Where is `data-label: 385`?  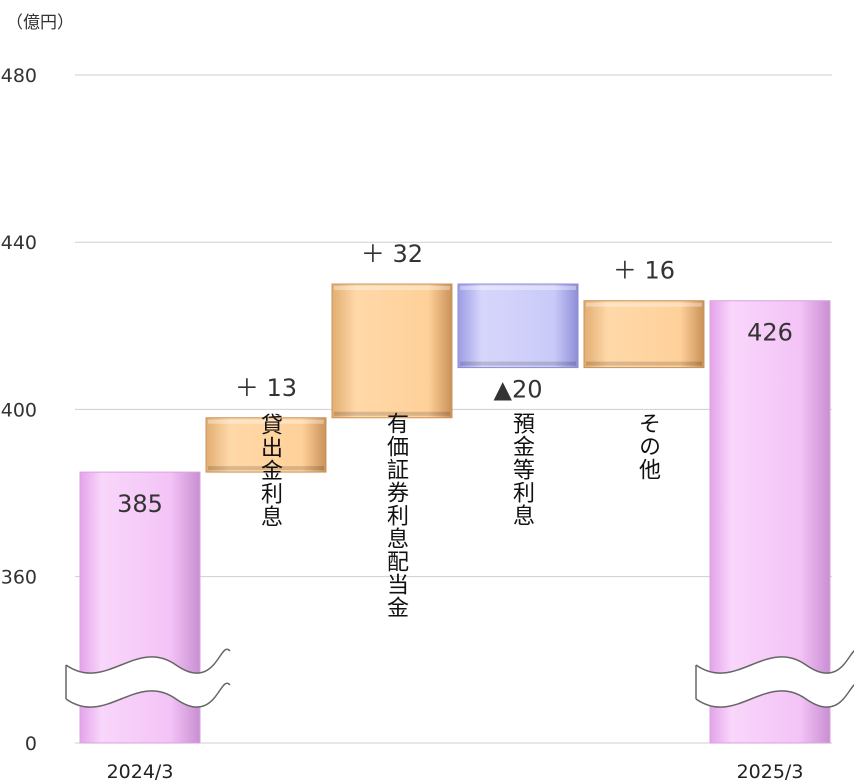
data-label: 385 is located at coordinates (140, 504).